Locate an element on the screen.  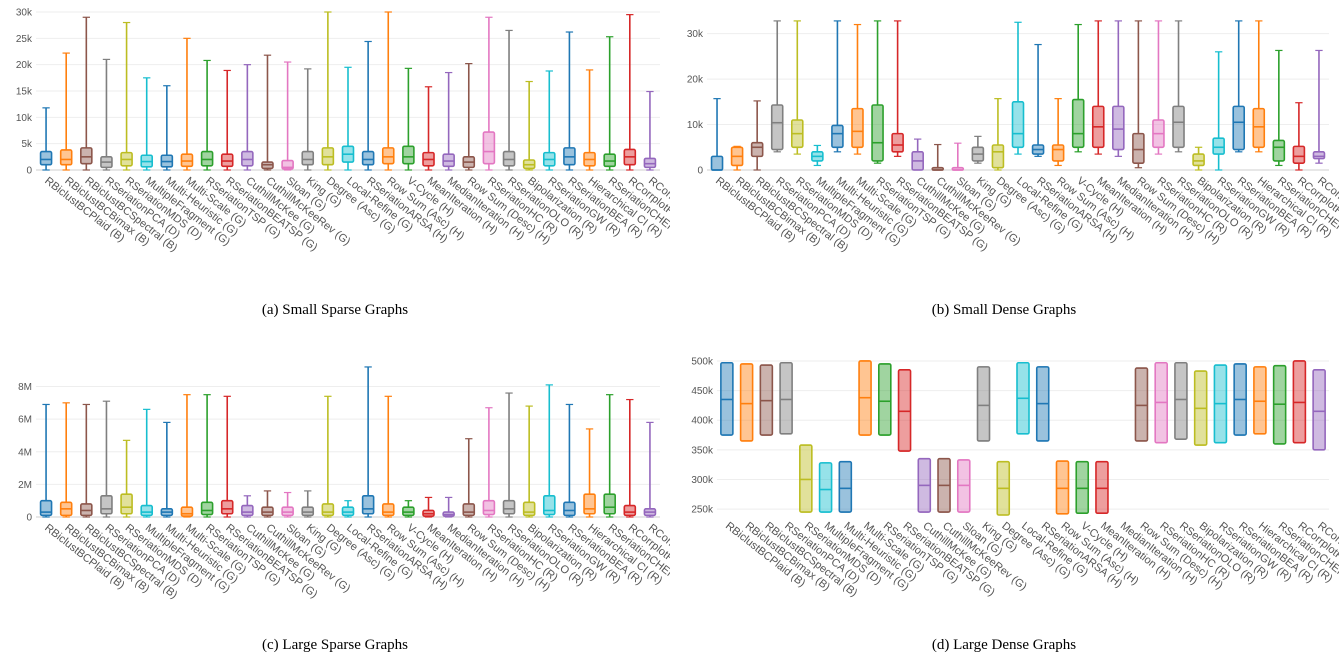
caption-small-sparse: (a) Small Sparse Graphs is located at coordinates (335, 310).